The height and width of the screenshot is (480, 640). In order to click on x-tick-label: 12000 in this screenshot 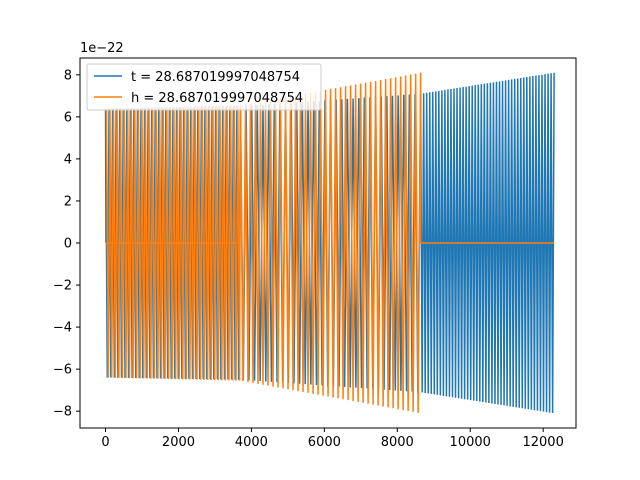, I will do `click(542, 442)`.